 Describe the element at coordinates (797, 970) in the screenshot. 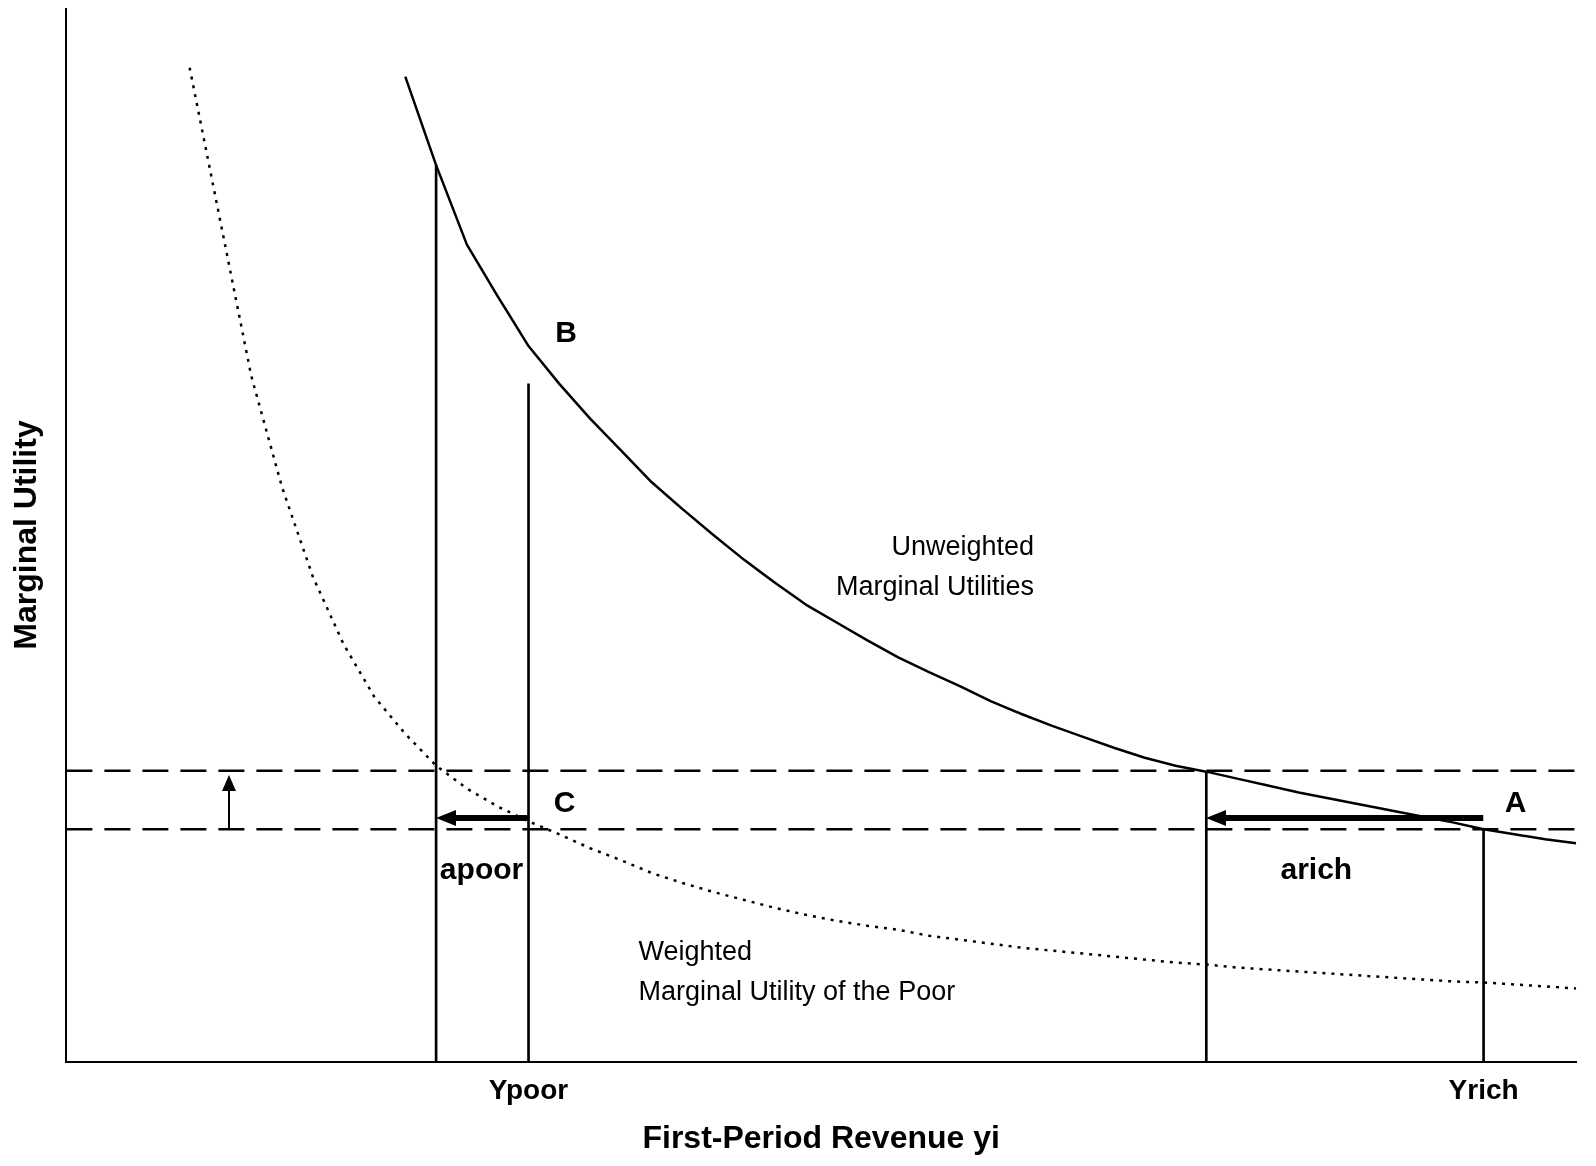

I see `series-label: Weighted Marginal Utility of the Poor` at that location.